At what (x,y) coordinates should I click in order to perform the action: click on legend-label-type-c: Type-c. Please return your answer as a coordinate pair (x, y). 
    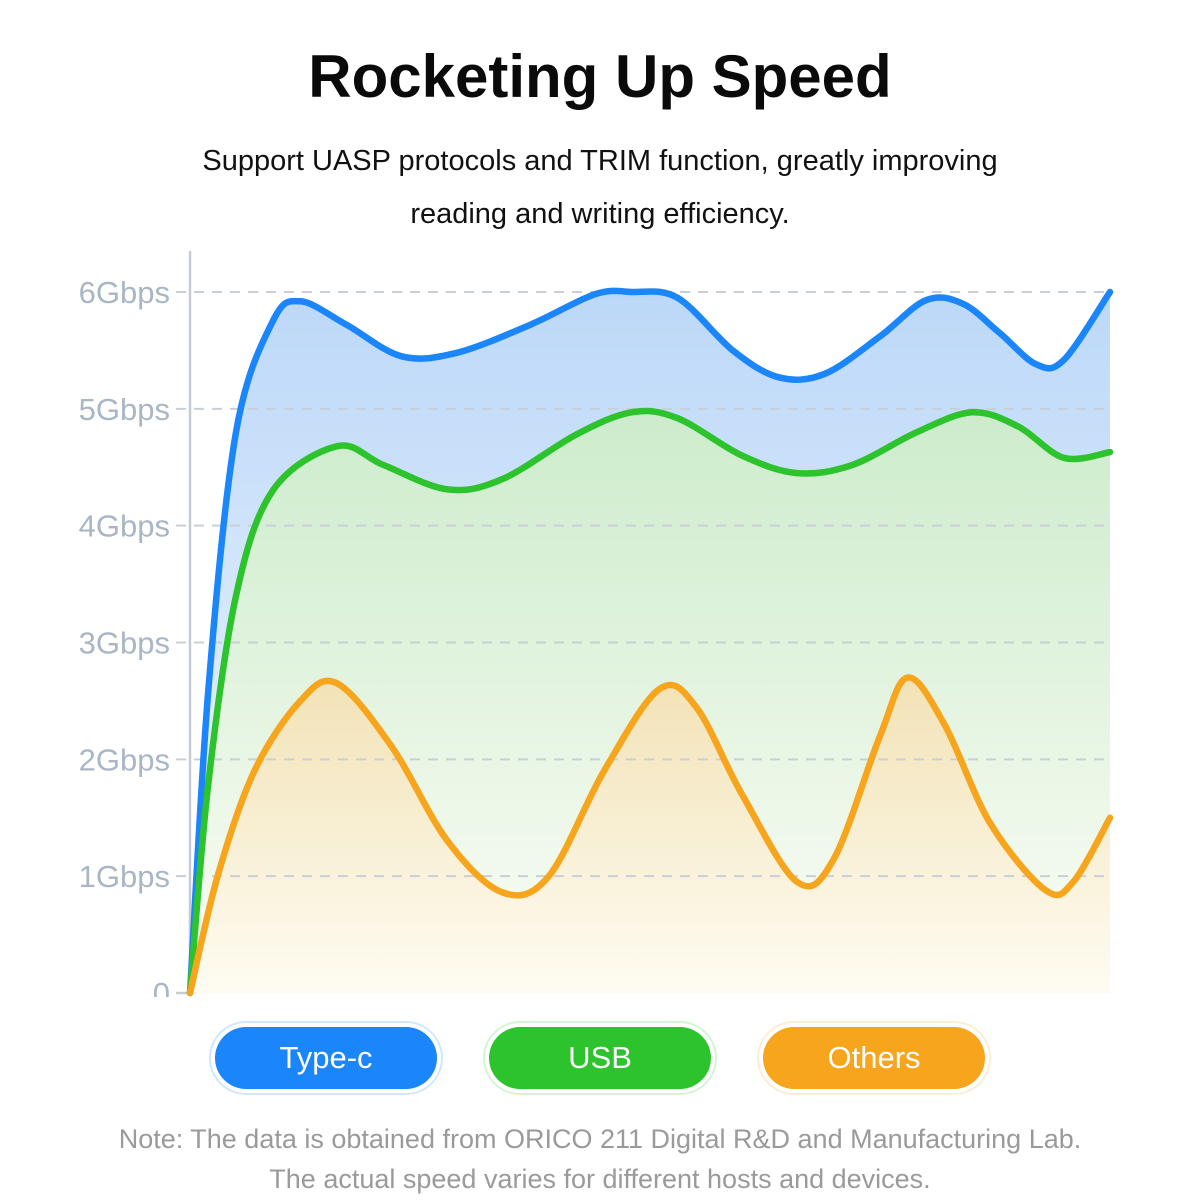
    Looking at the image, I should click on (326, 1057).